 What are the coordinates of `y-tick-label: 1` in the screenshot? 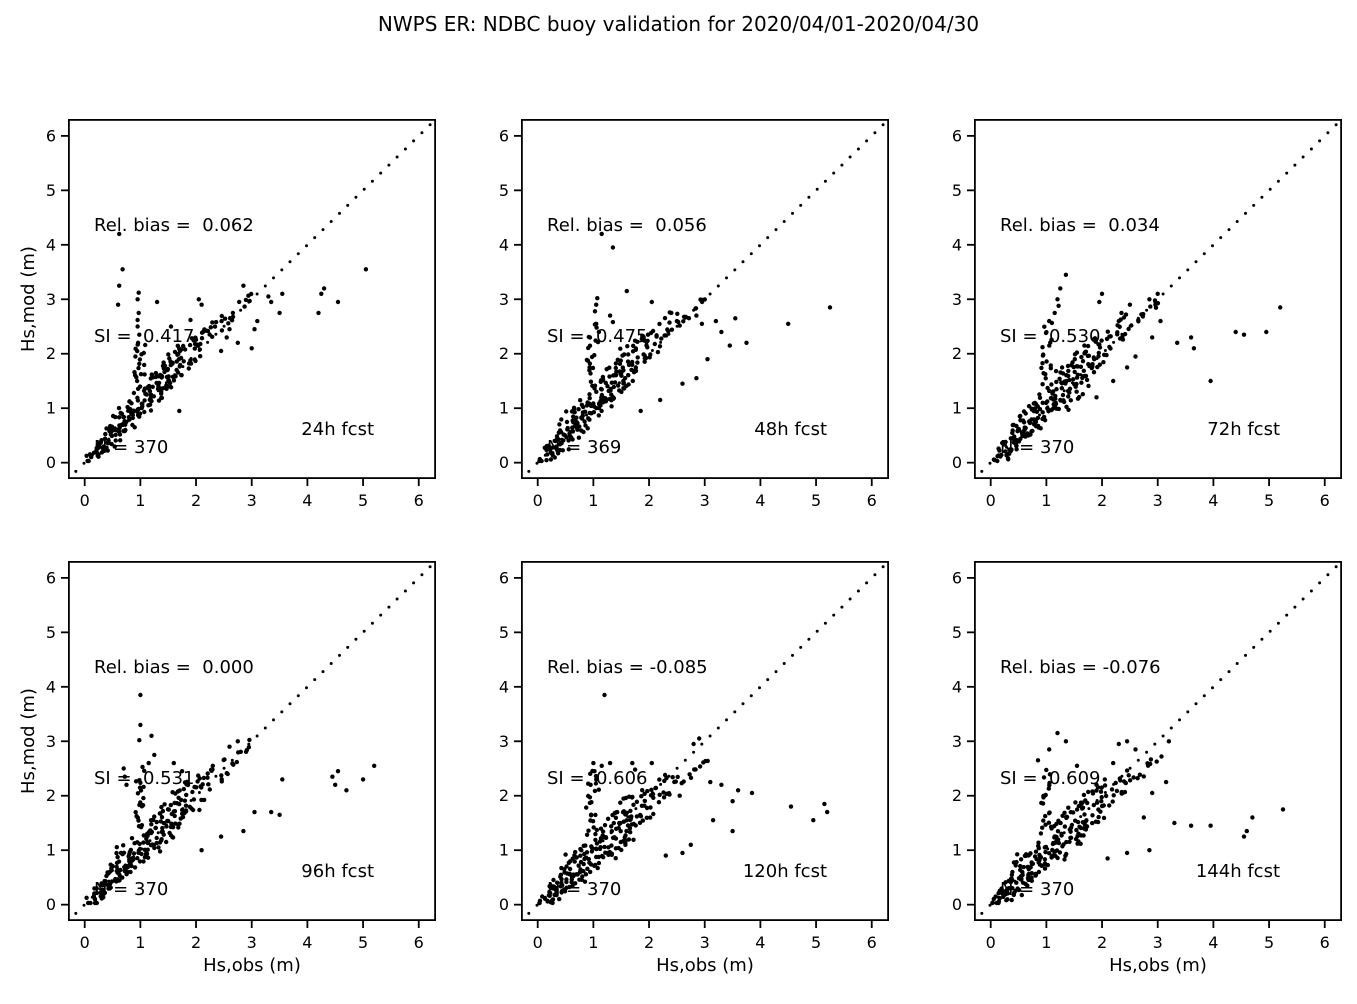 It's located at (957, 850).